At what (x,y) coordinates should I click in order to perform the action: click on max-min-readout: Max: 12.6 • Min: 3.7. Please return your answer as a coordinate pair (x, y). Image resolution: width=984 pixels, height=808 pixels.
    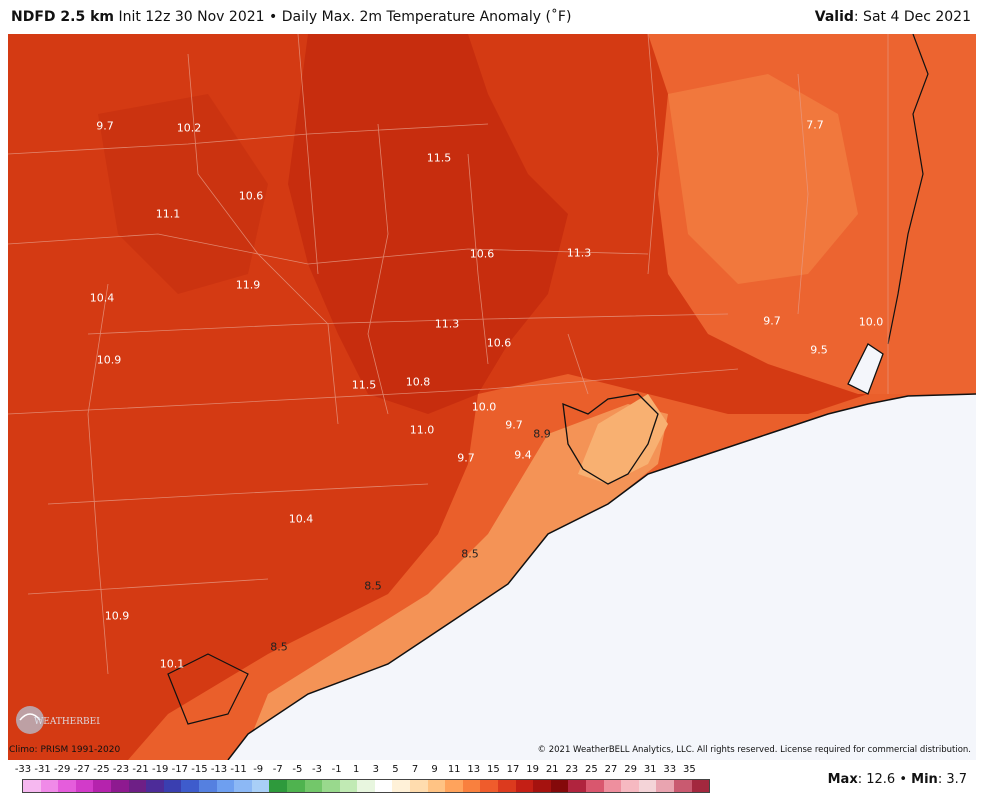
    Looking at the image, I should click on (897, 779).